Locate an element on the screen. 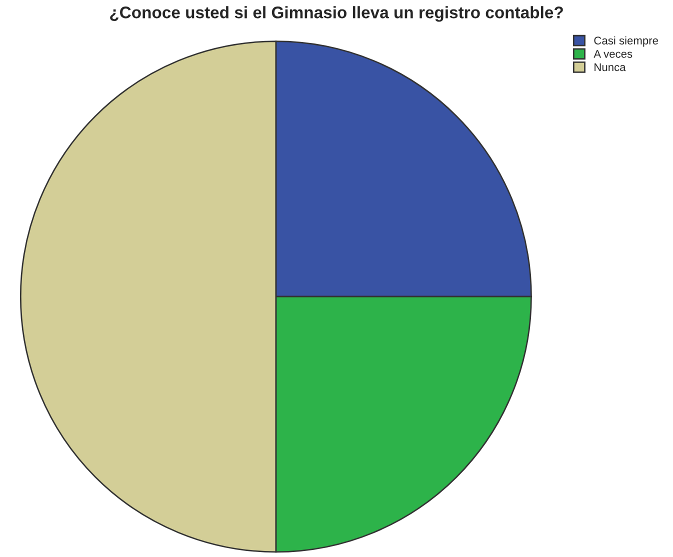  legend-label: A veces is located at coordinates (613, 54).